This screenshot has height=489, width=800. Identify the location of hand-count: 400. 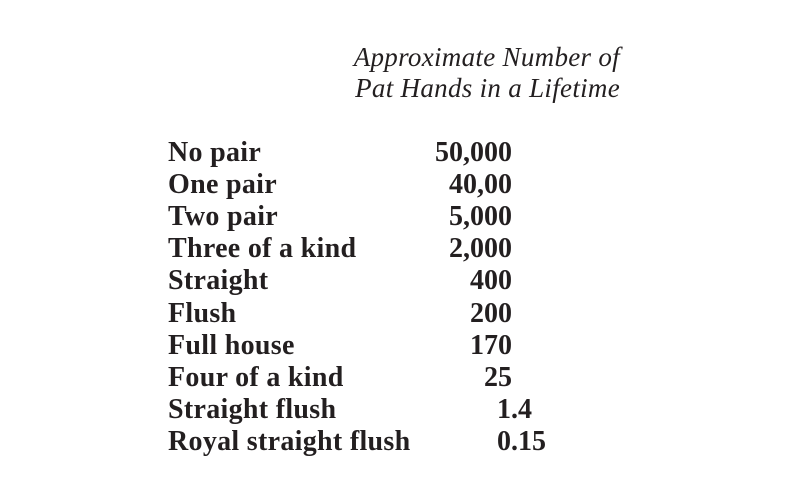
(491, 281).